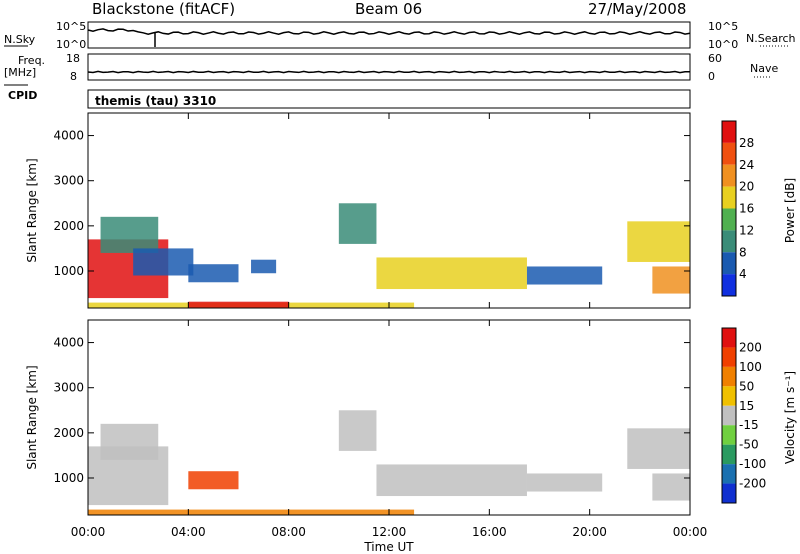  What do you see at coordinates (746, 143) in the screenshot?
I see `power-colorbar-tick: 28` at bounding box center [746, 143].